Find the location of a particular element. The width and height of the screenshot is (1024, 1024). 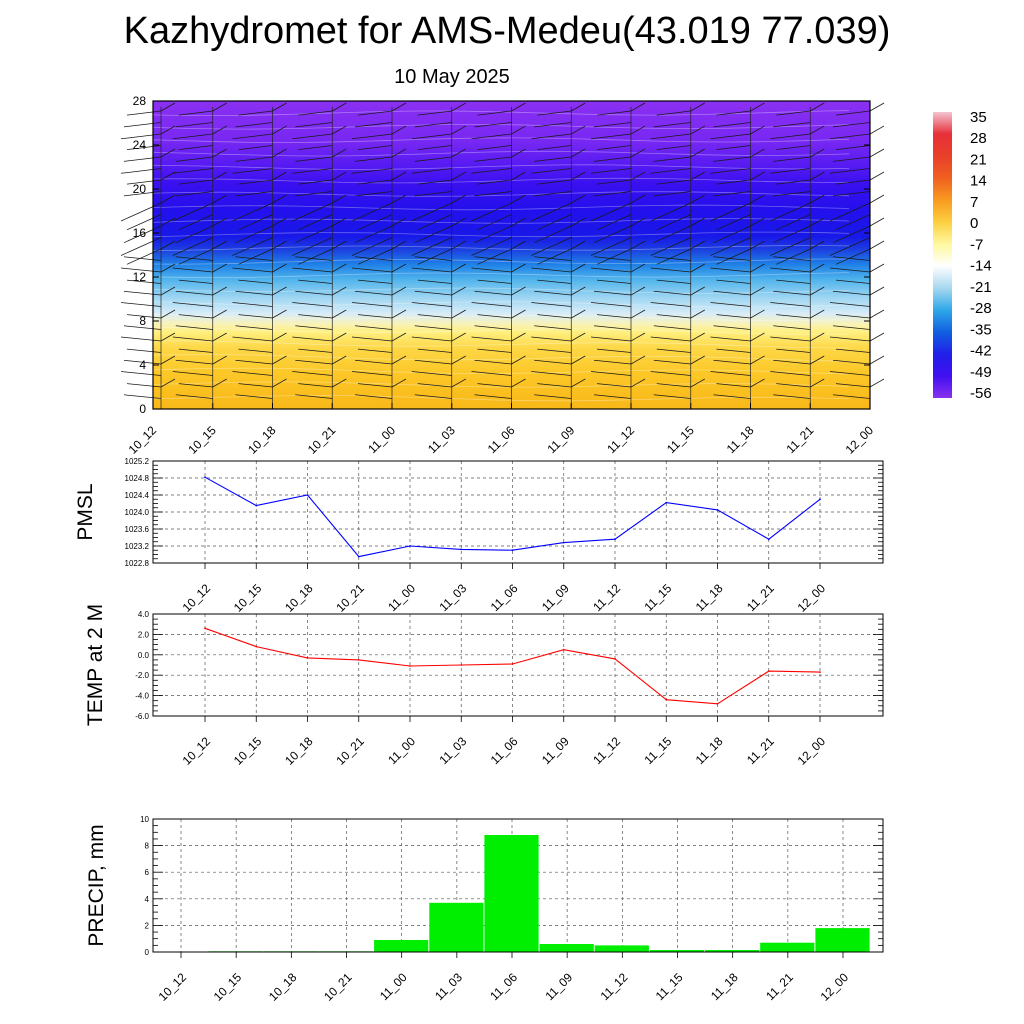

ytick-label: 2 is located at coordinates (147, 925).